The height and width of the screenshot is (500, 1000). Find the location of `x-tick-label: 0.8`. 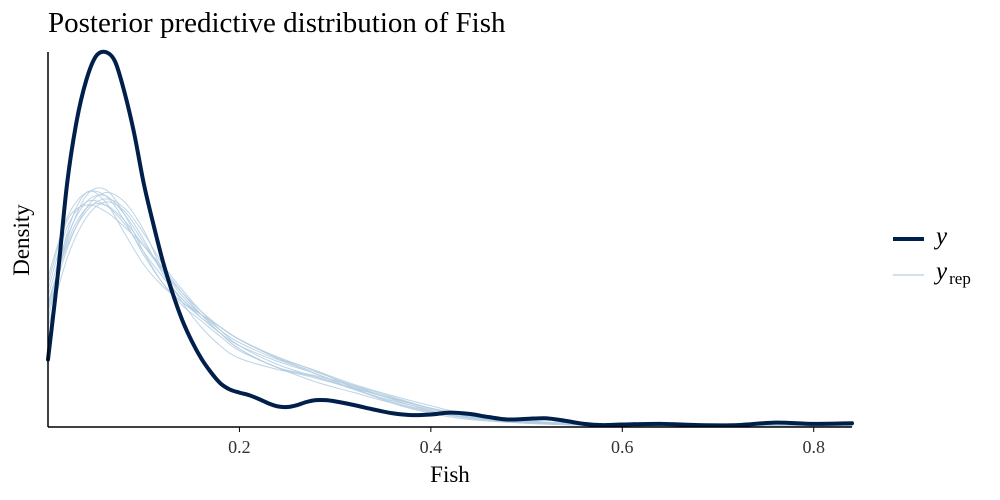

x-tick-label: 0.8 is located at coordinates (813, 447).